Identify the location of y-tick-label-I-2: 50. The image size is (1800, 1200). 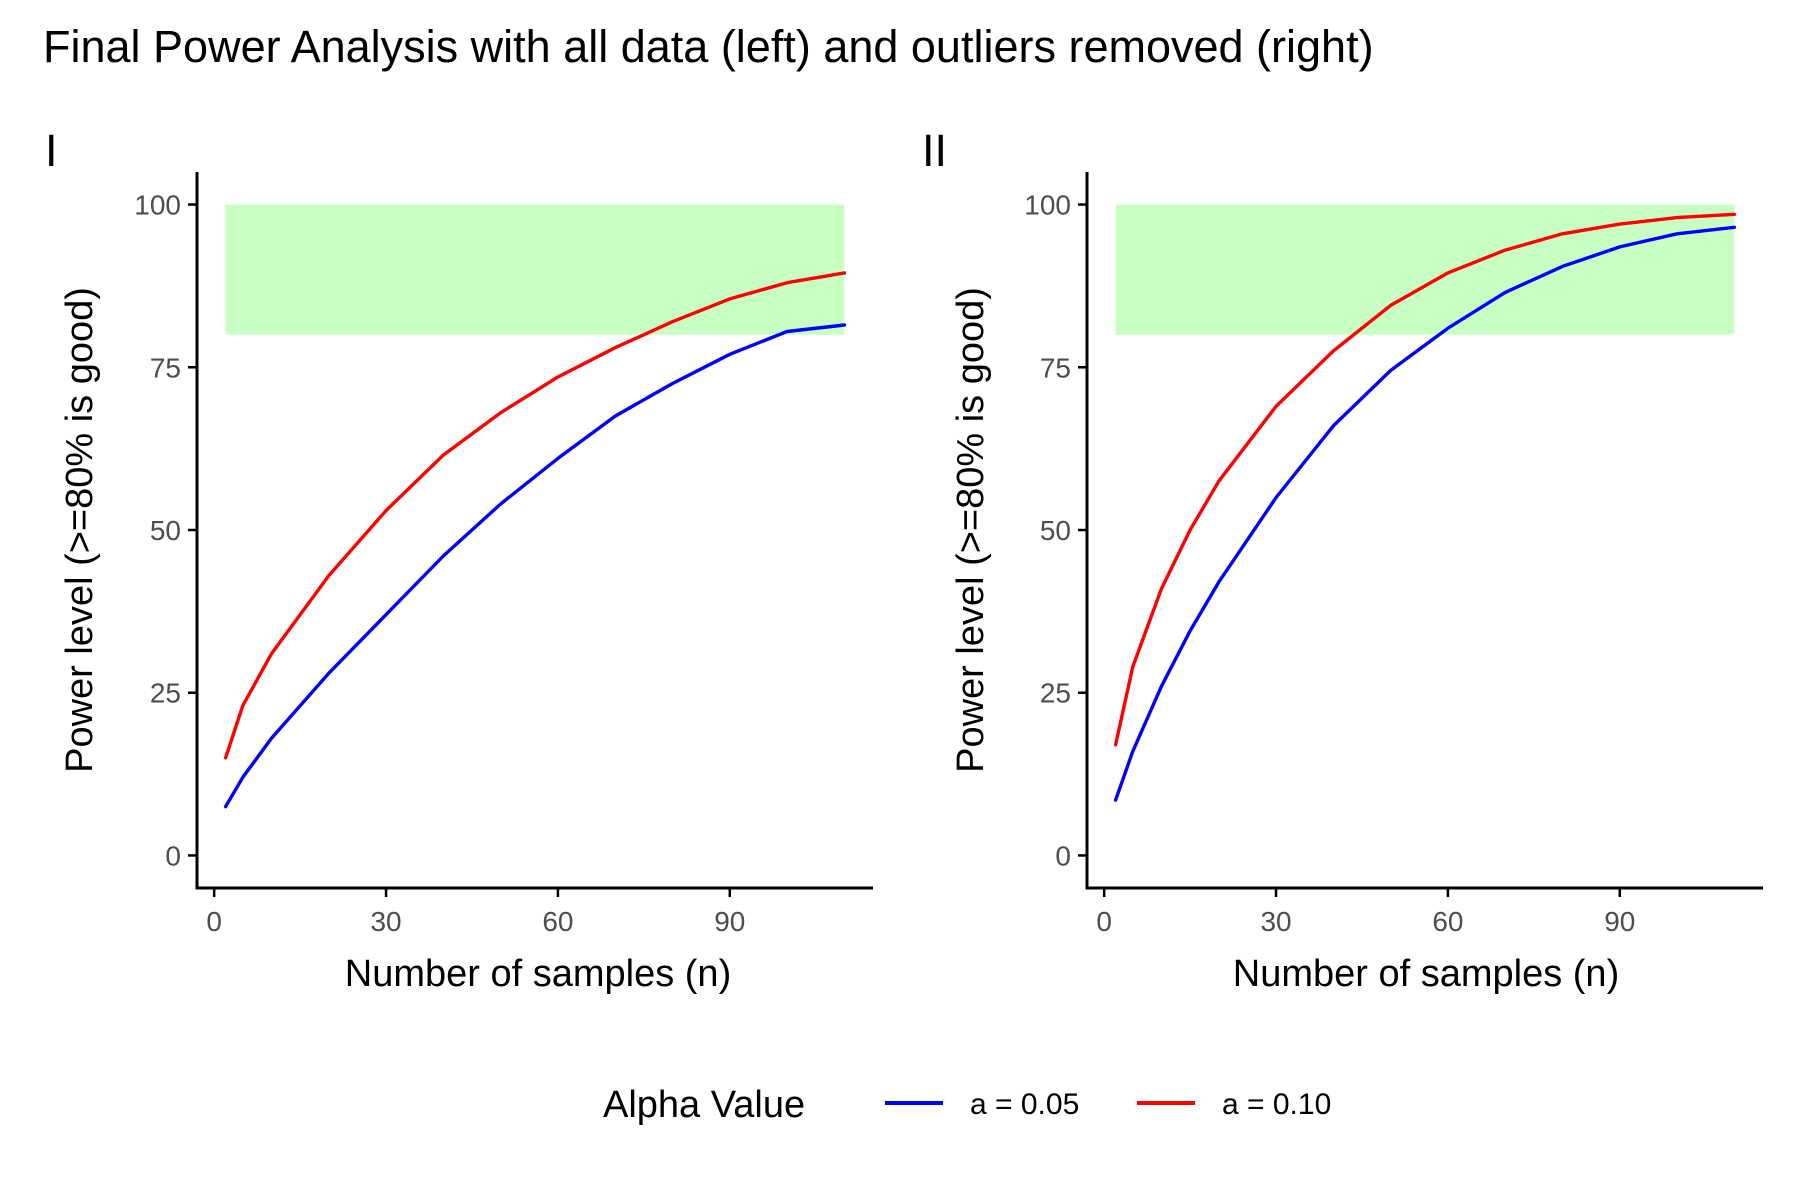
(165, 530).